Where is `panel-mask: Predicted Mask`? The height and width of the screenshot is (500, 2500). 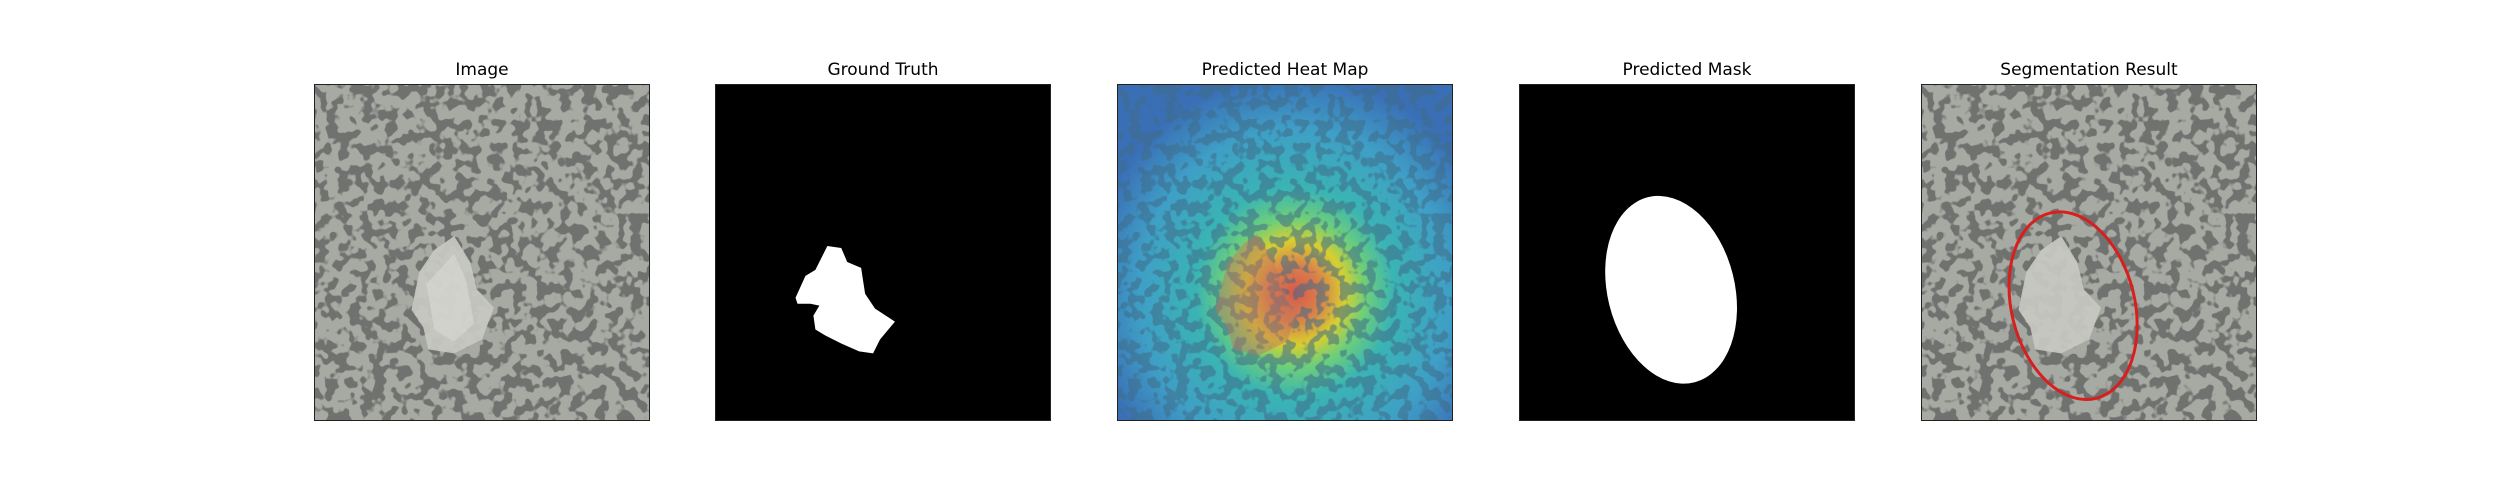 panel-mask: Predicted Mask is located at coordinates (1687, 250).